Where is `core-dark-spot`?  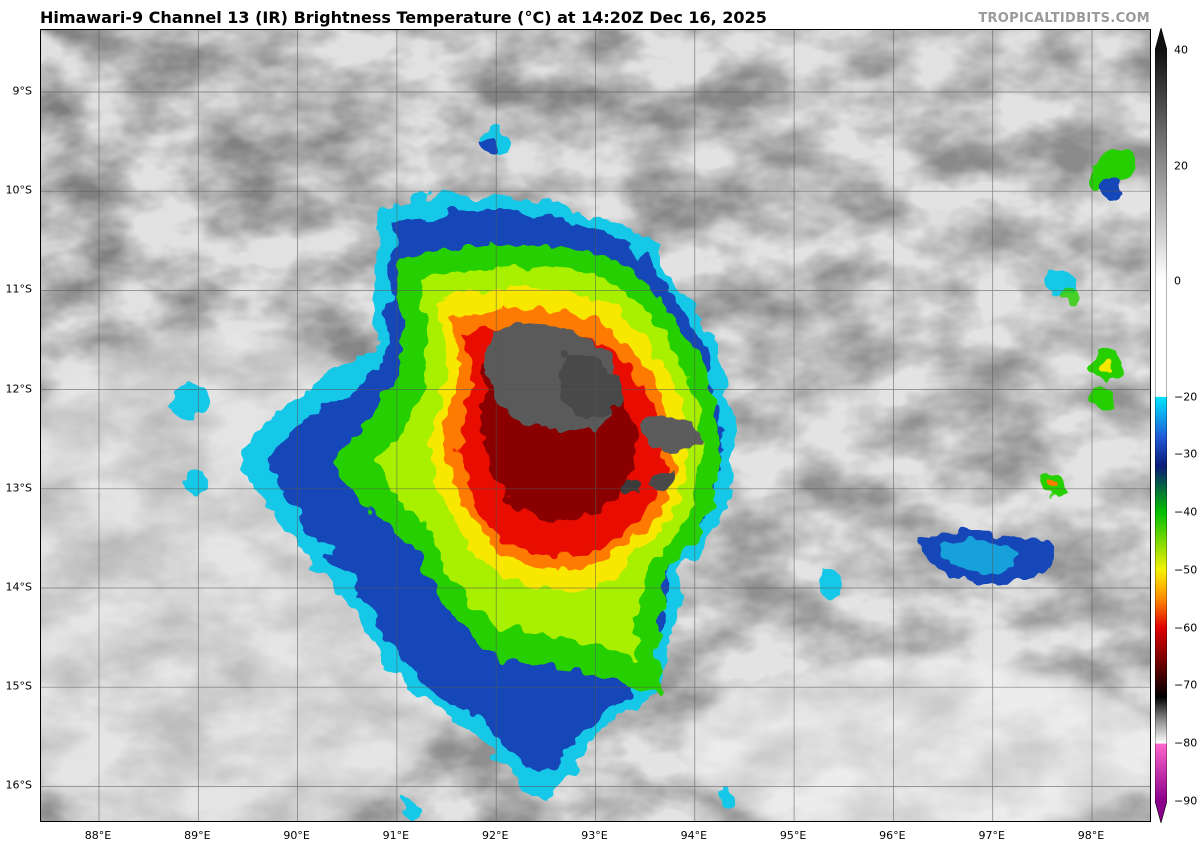
core-dark-spot is located at coordinates (634, 488).